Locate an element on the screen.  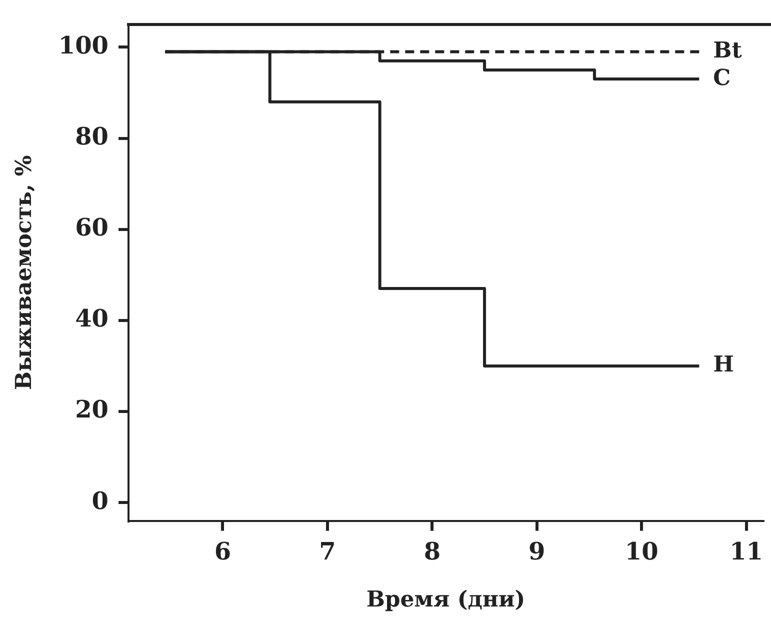
x-tick-label: 7 is located at coordinates (327, 551).